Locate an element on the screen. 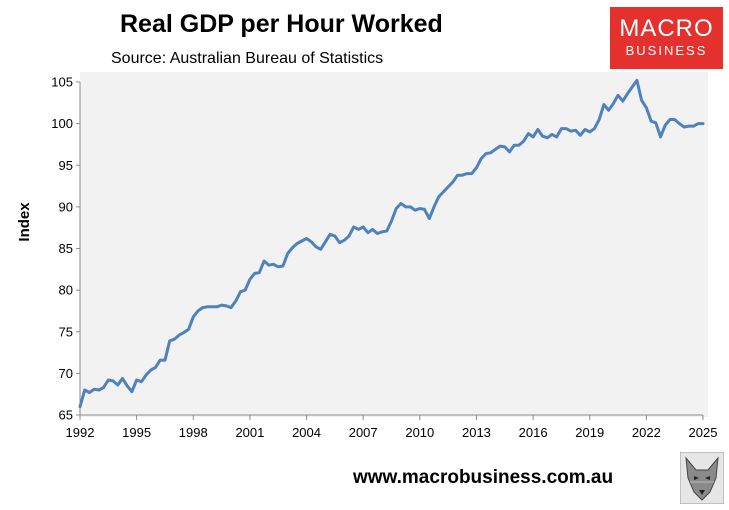 Image resolution: width=729 pixels, height=510 pixels. logo-line-1: MACRO is located at coordinates (666, 28).